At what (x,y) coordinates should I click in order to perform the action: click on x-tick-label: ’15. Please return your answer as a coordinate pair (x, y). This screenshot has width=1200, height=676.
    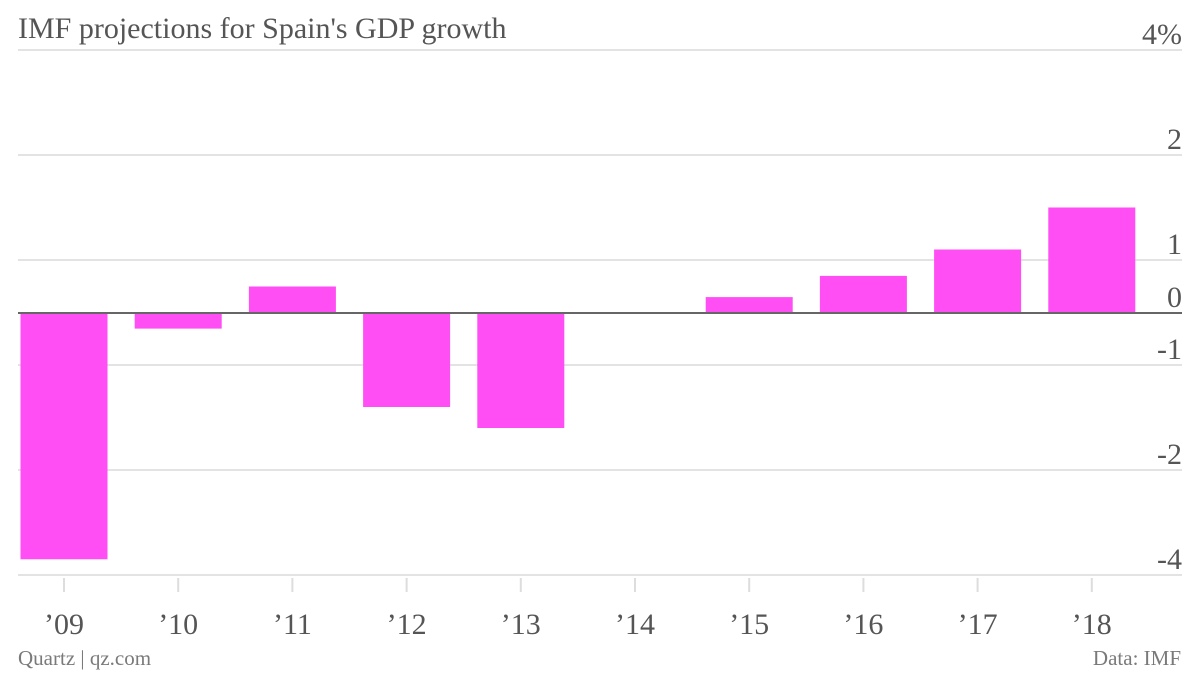
    Looking at the image, I should click on (749, 624).